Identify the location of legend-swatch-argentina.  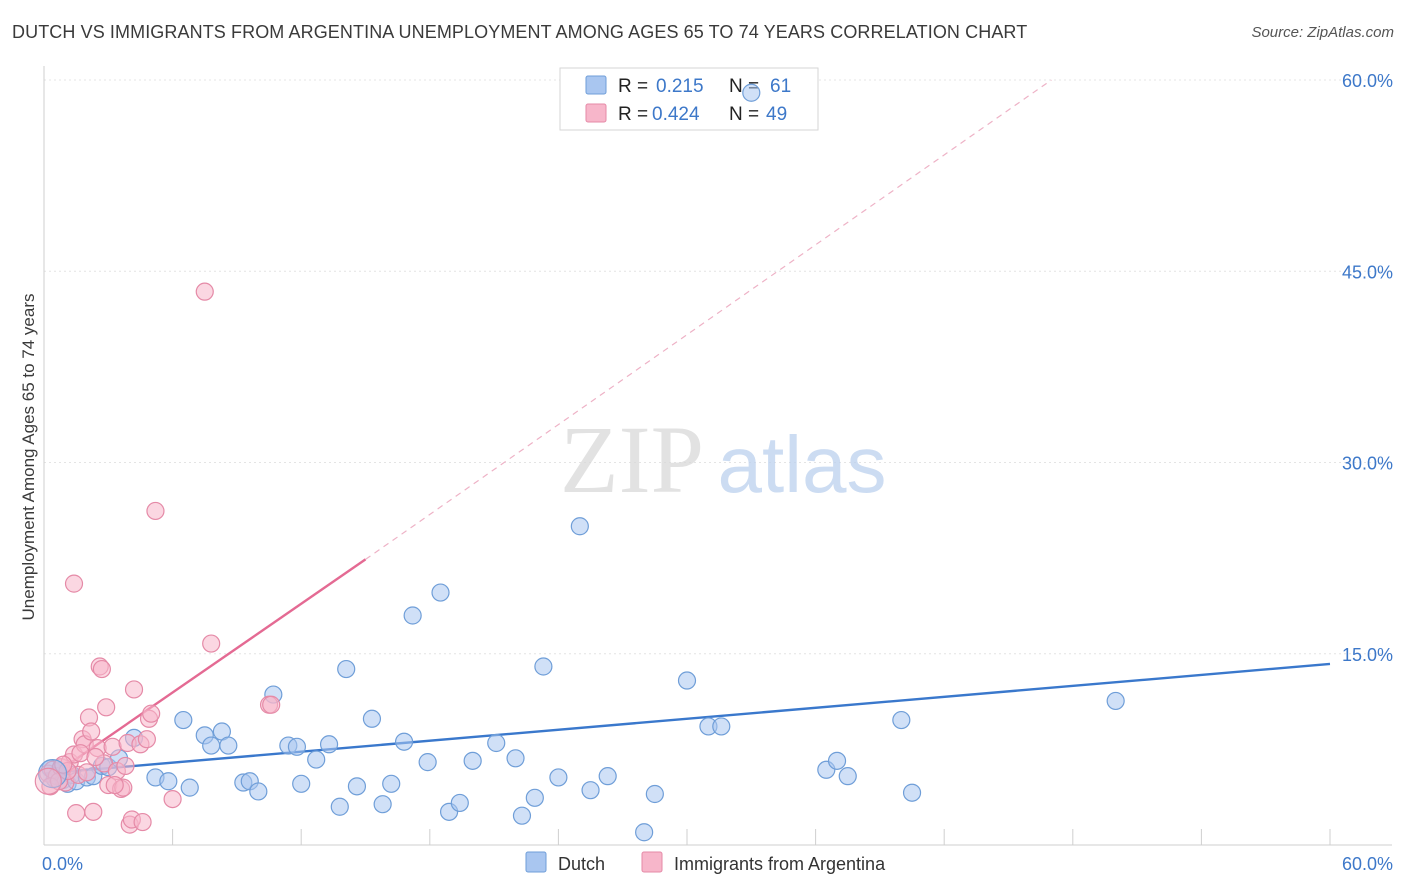
(596, 113).